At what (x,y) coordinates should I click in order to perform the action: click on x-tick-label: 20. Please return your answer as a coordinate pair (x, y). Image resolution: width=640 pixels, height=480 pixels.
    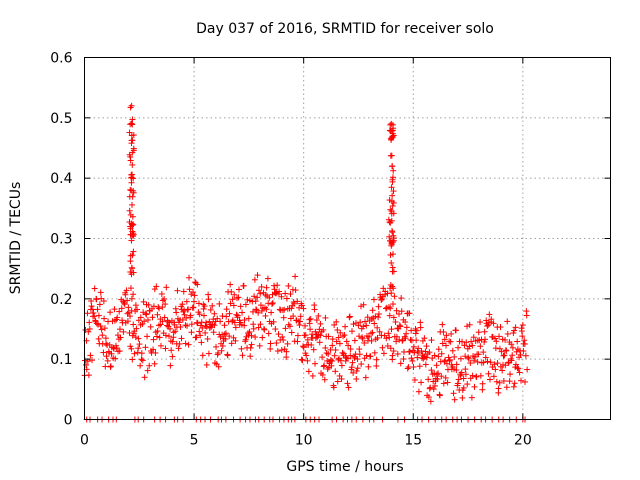
    Looking at the image, I should click on (523, 441).